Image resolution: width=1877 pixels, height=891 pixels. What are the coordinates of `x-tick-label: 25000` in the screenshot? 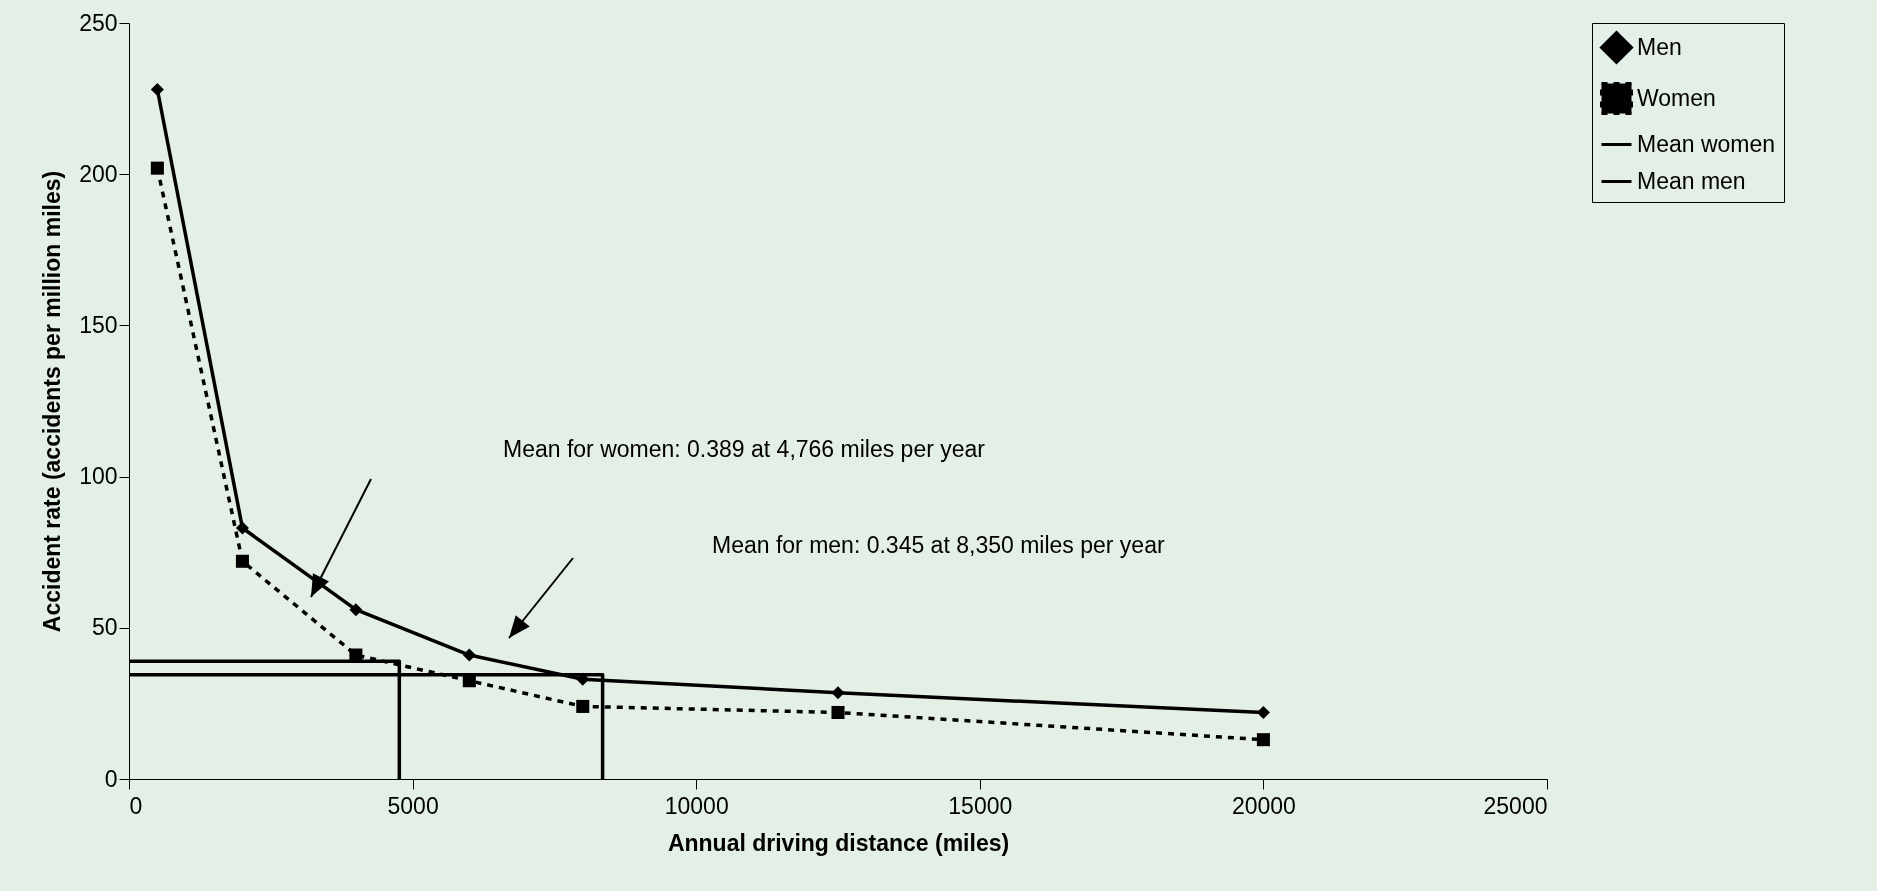 It's located at (1515, 805).